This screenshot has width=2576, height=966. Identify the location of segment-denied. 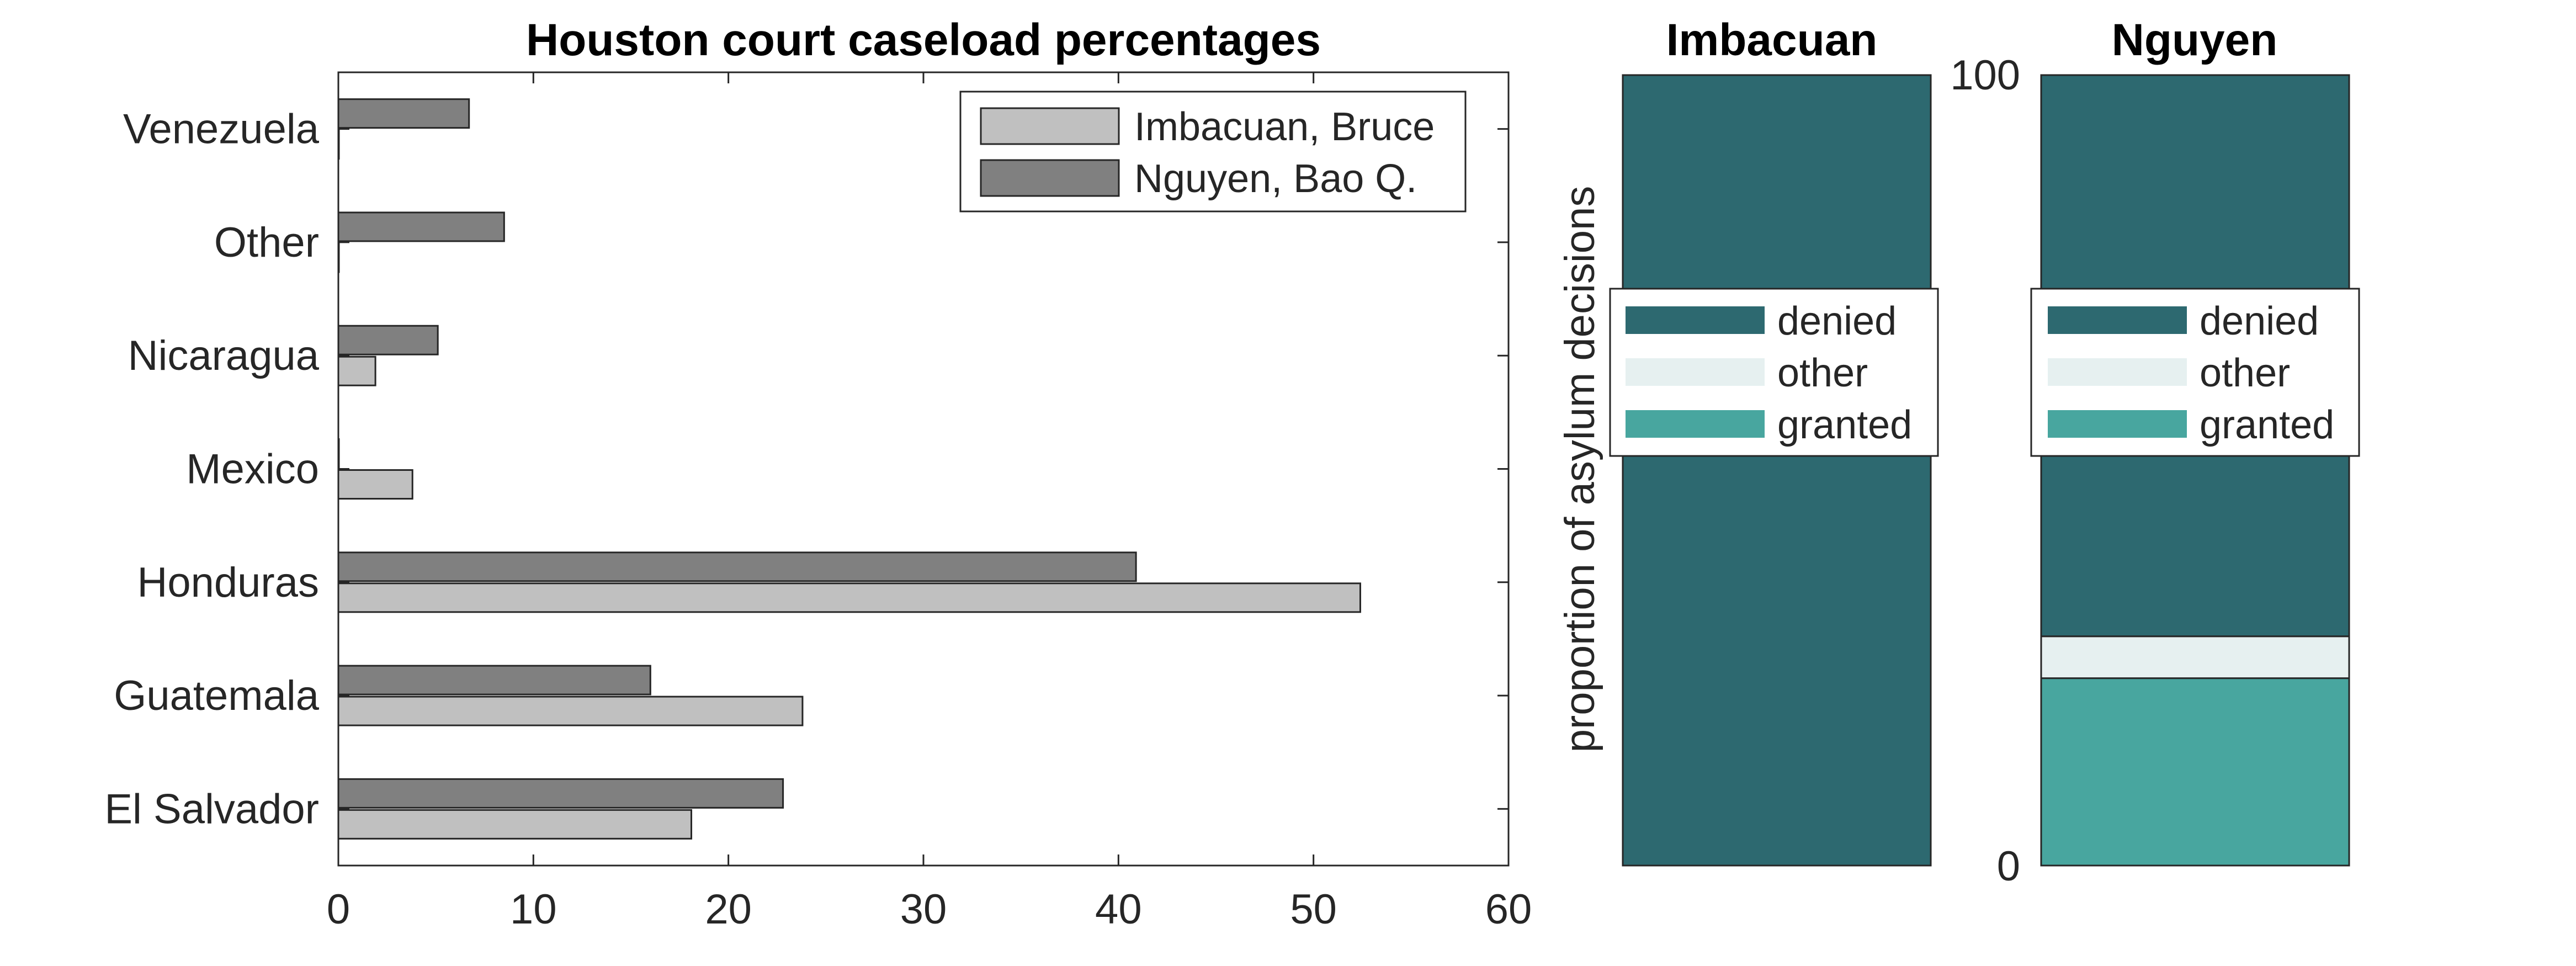
(1777, 471).